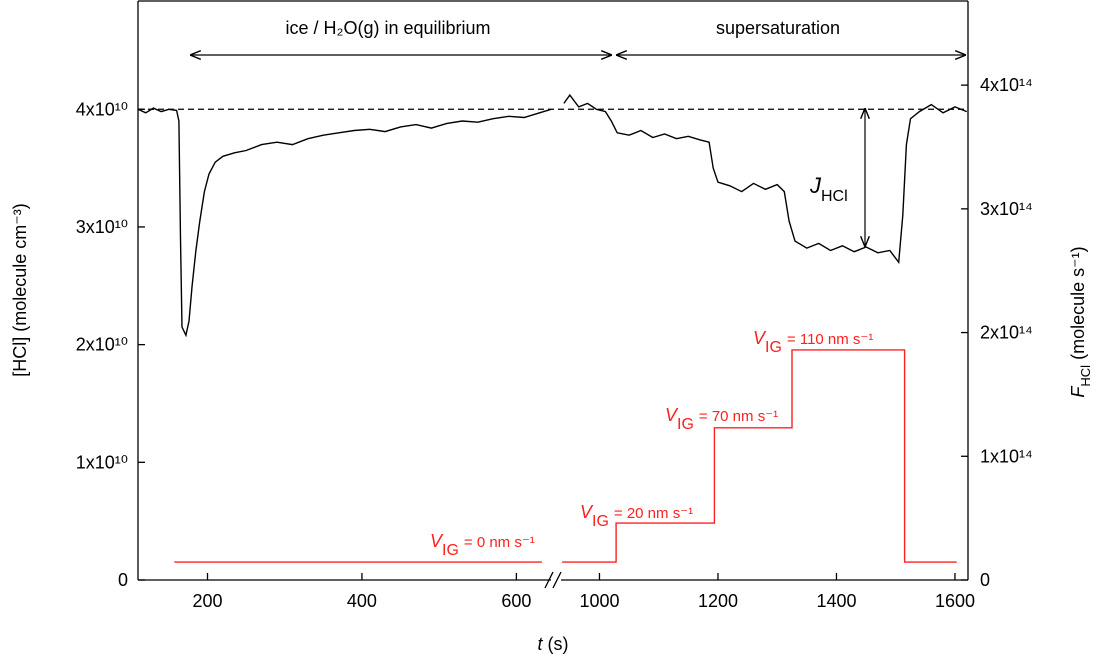  What do you see at coordinates (20, 290) in the screenshot?
I see `y-axis-label: [HCl] (molecule cm⁻³)` at bounding box center [20, 290].